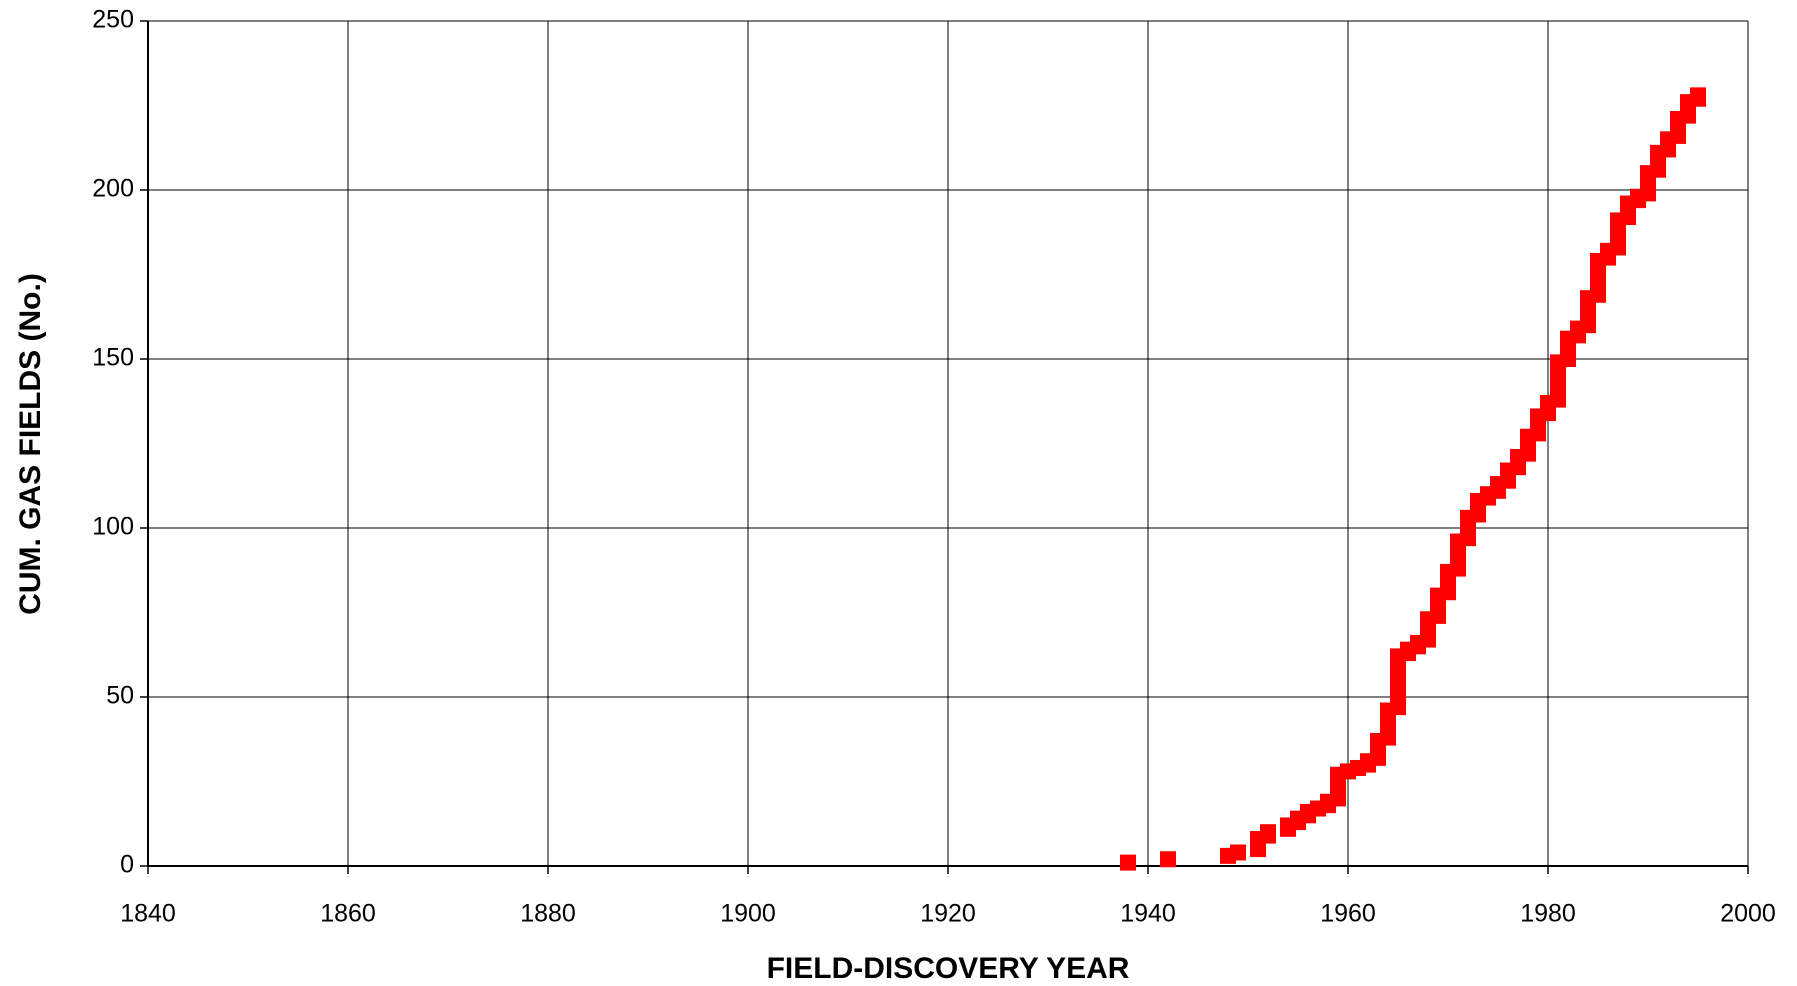 The image size is (1797, 986). I want to click on y-axis-title: CUM. GAS FIELDS (No.), so click(30, 444).